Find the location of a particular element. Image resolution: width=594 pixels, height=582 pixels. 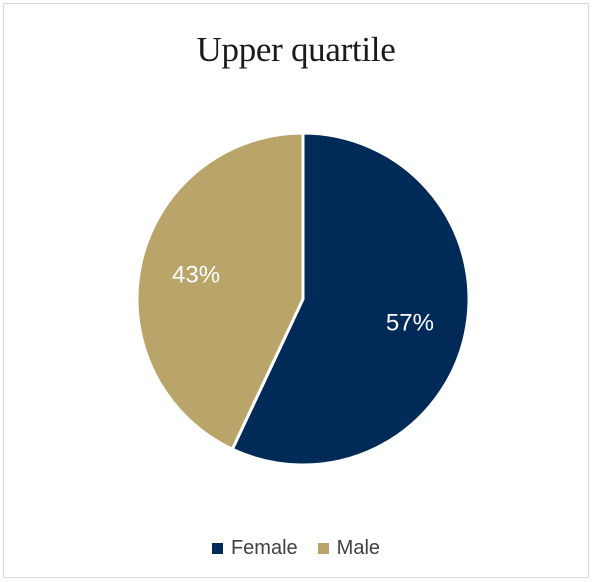

legend-label-male: Male is located at coordinates (358, 548).